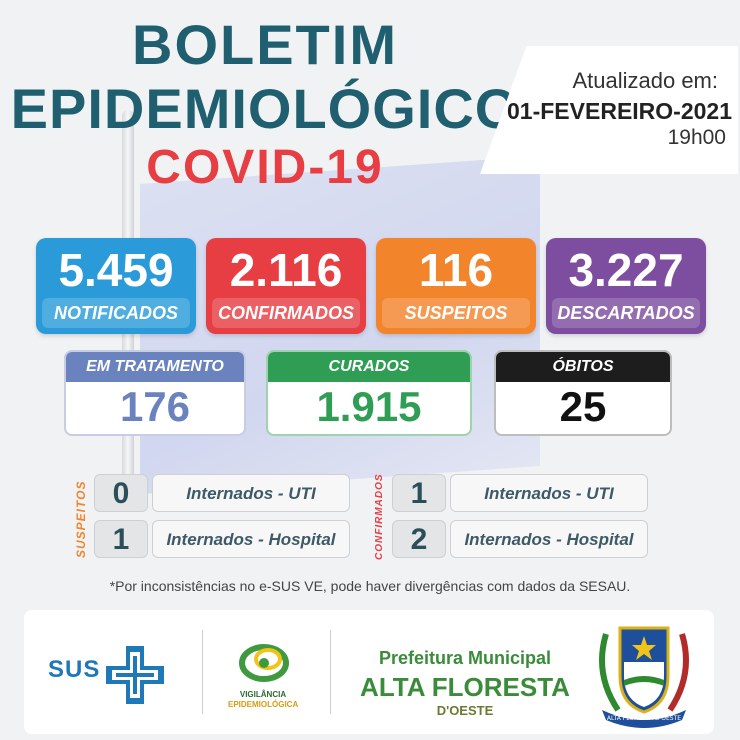 This screenshot has width=740, height=740. What do you see at coordinates (419, 493) in the screenshot?
I see `confirmed-uti-count: 1` at bounding box center [419, 493].